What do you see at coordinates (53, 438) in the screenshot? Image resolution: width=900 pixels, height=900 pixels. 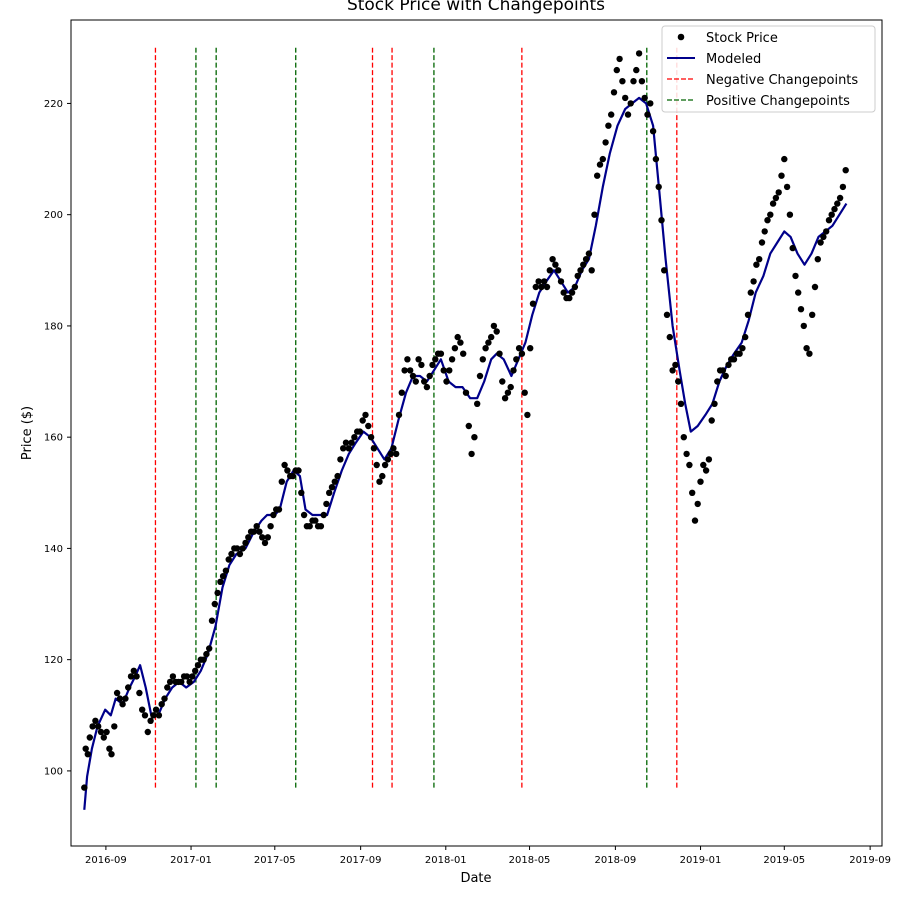 I see `y-tick-label: 160` at bounding box center [53, 438].